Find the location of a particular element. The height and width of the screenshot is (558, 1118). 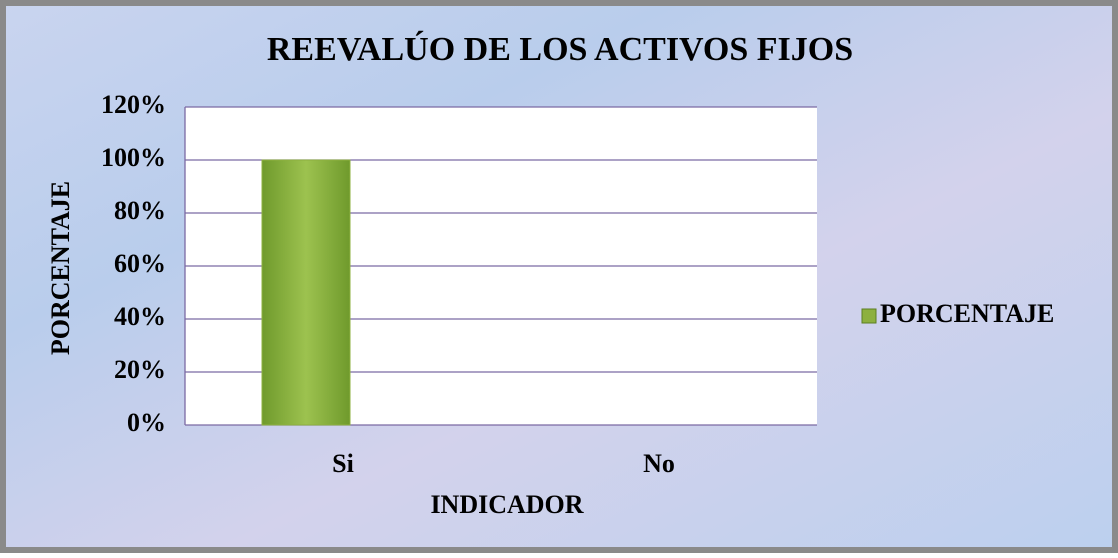

y-tick-label: 60% is located at coordinates (140, 263).